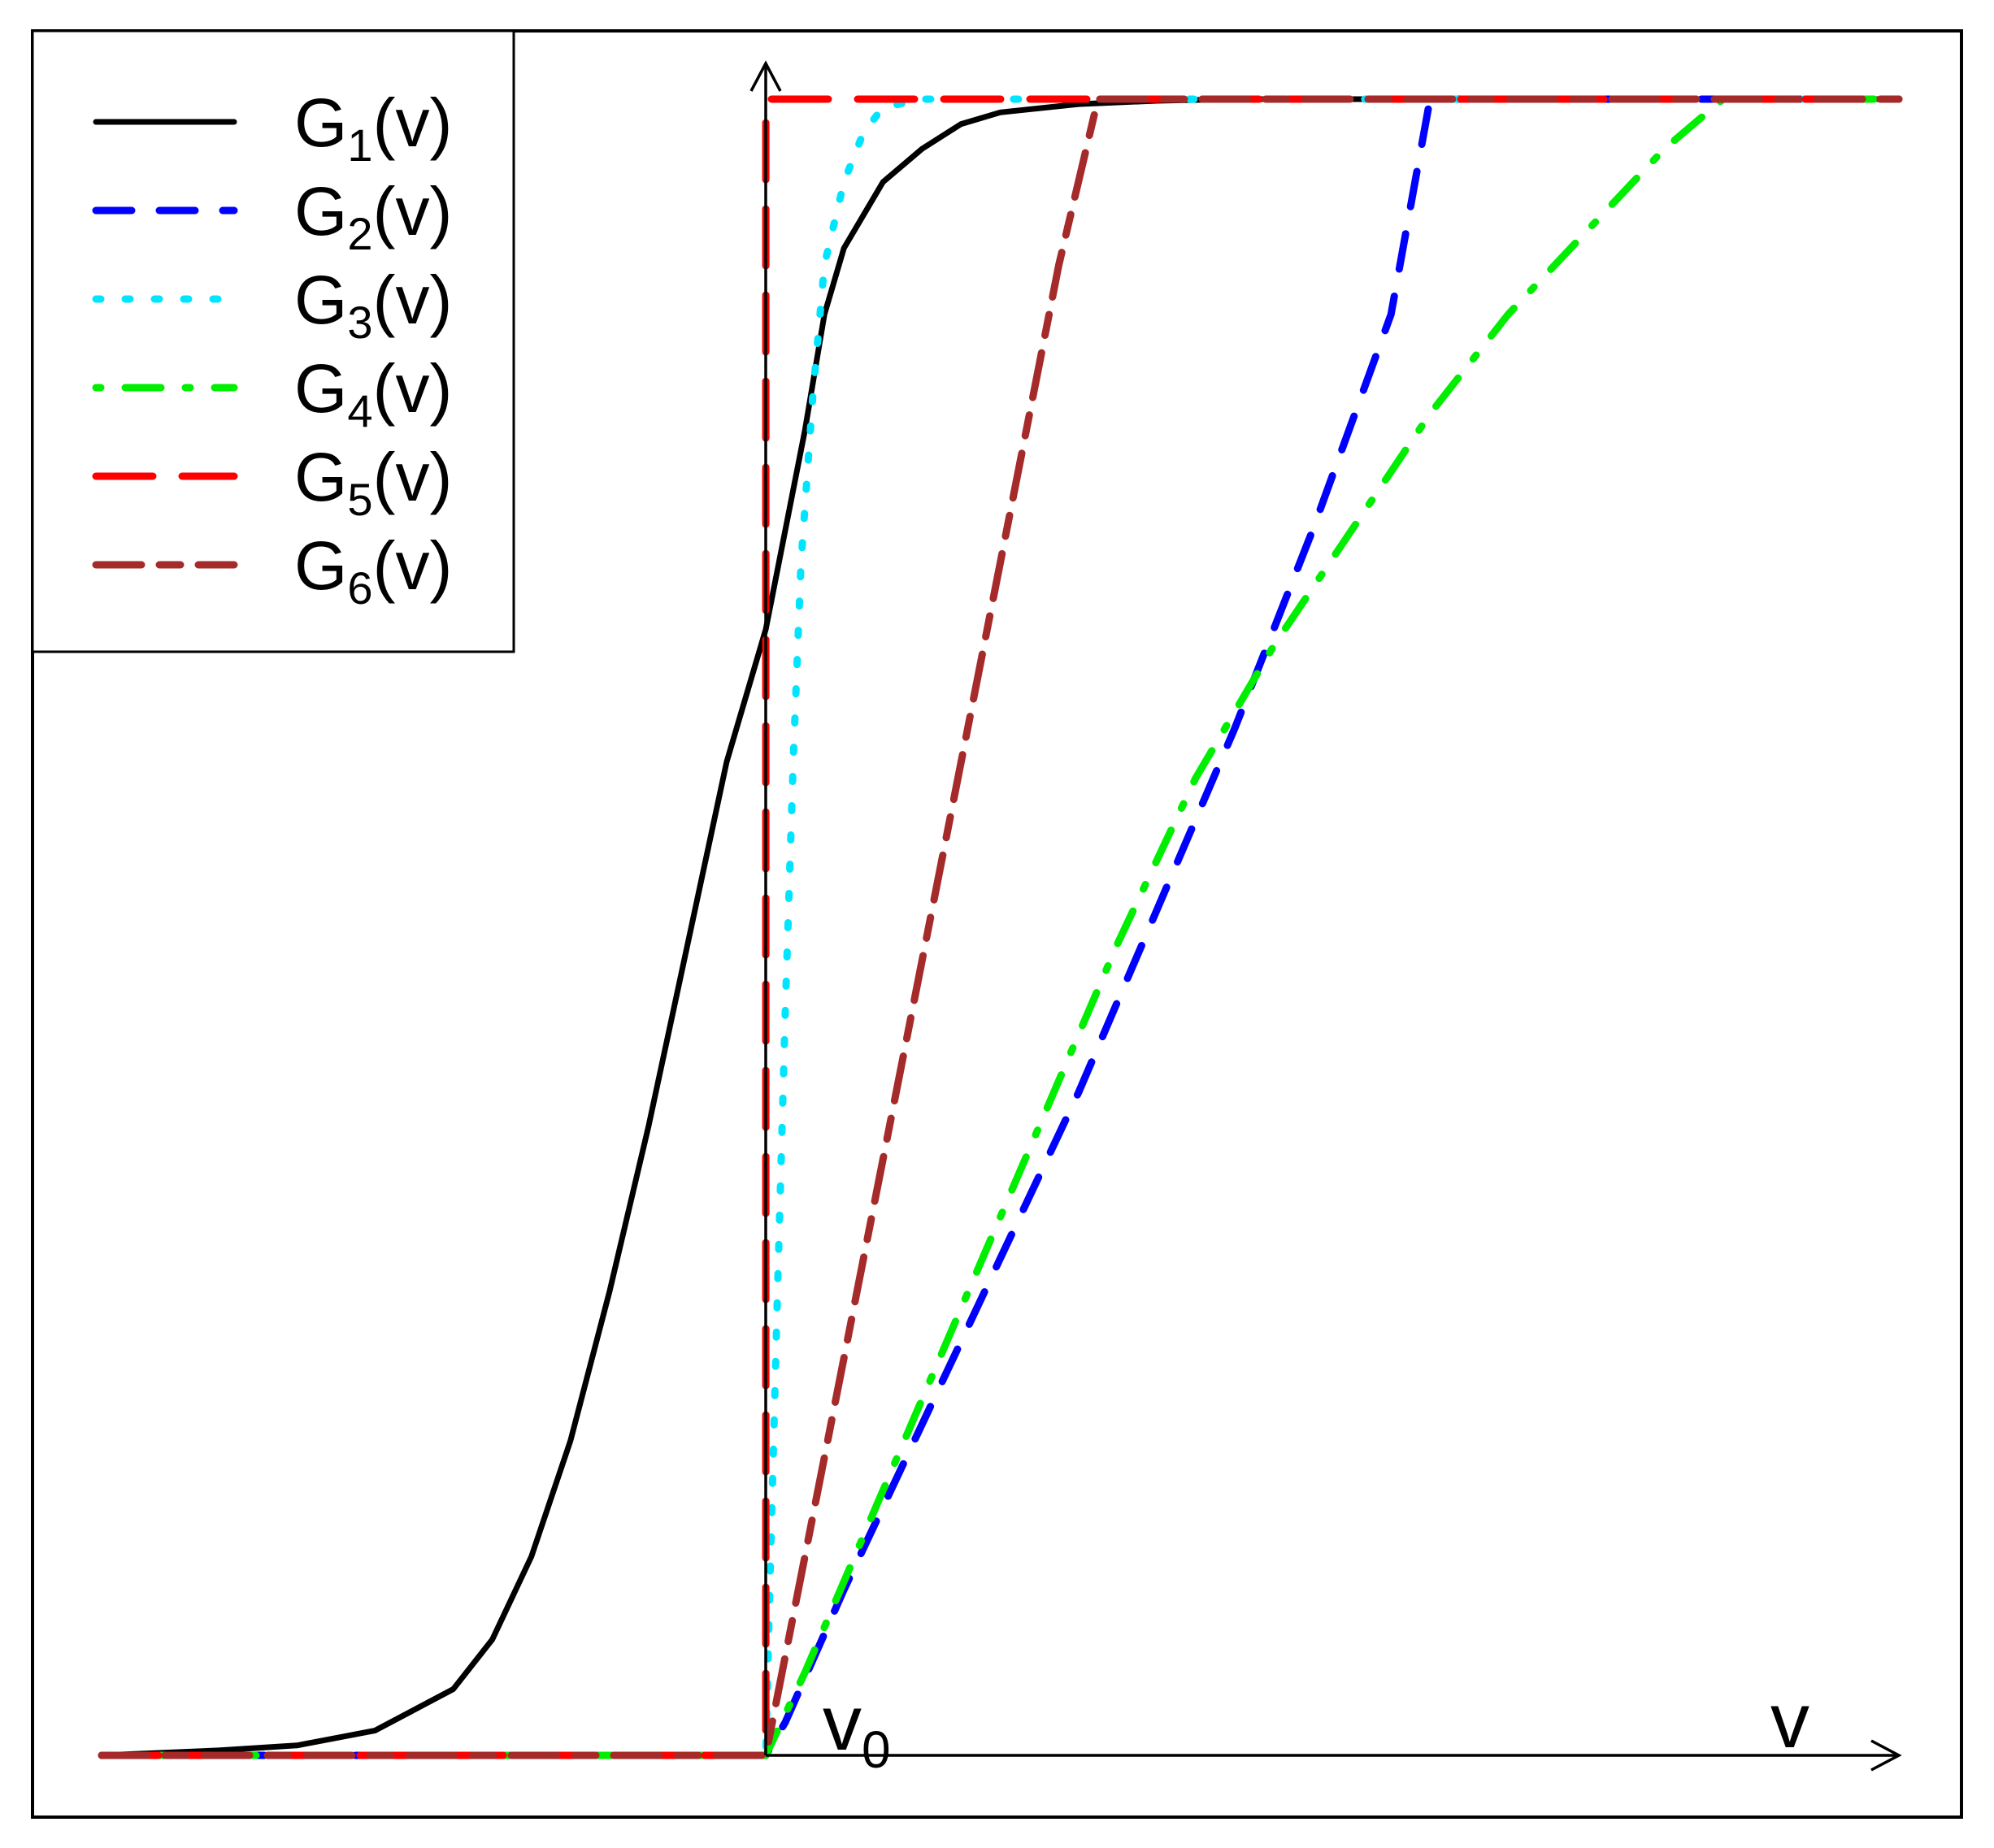 The width and height of the screenshot is (1994, 1848). What do you see at coordinates (272, 350) in the screenshot?
I see `legend-items: G1(v)G2(v)G3(v)G4(v)G5(v)G6(v)` at bounding box center [272, 350].